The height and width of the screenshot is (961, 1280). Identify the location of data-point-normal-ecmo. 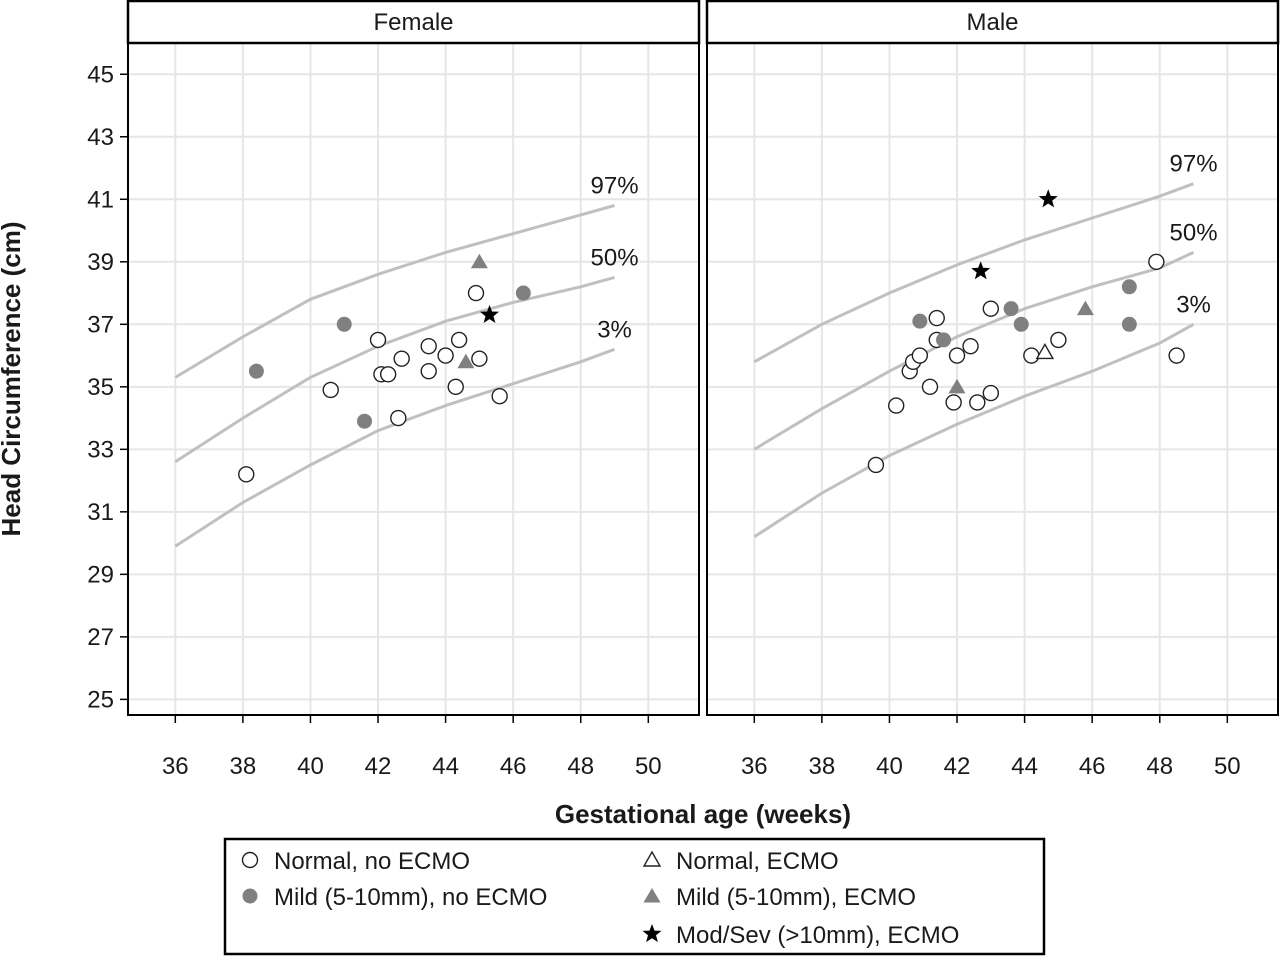
(1045, 351).